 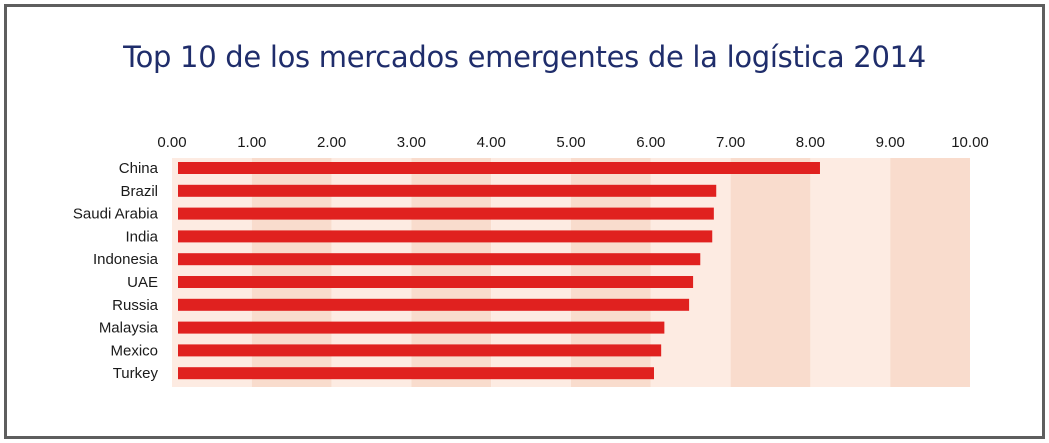 What do you see at coordinates (135, 305) in the screenshot?
I see `category-label: Russia` at bounding box center [135, 305].